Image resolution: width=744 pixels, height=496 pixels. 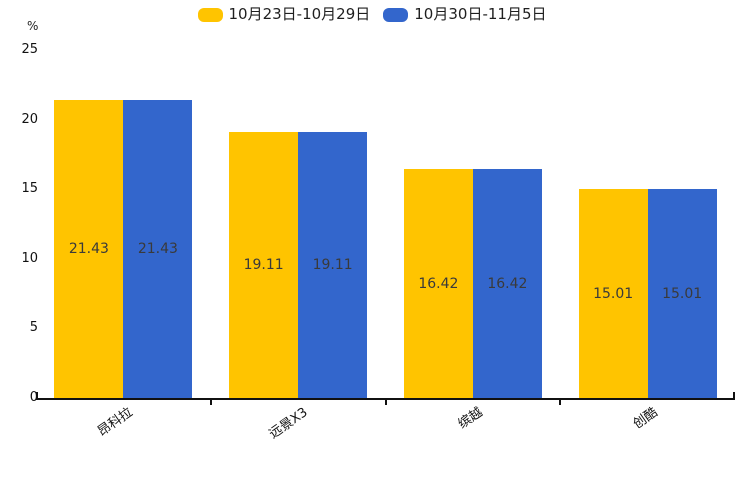 I want to click on bar-series1-cat4: 15.01, so click(x=613, y=293).